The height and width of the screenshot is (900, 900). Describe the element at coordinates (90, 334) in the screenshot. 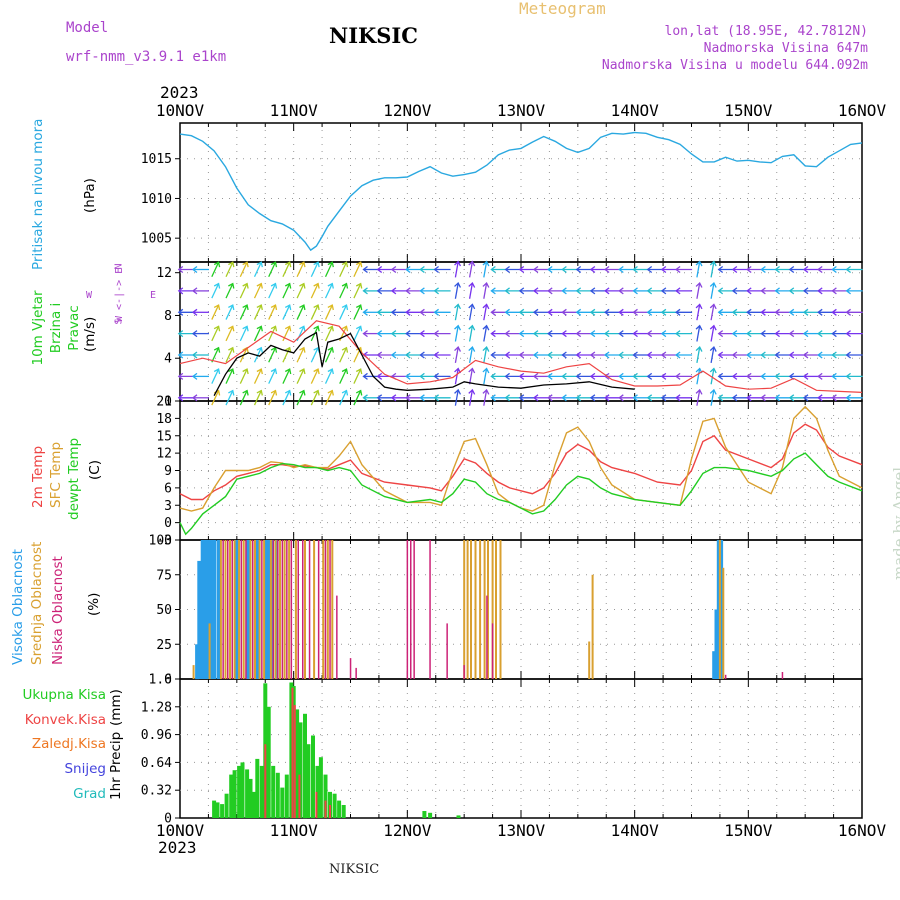

I see `wind-unit: (m/s)` at that location.